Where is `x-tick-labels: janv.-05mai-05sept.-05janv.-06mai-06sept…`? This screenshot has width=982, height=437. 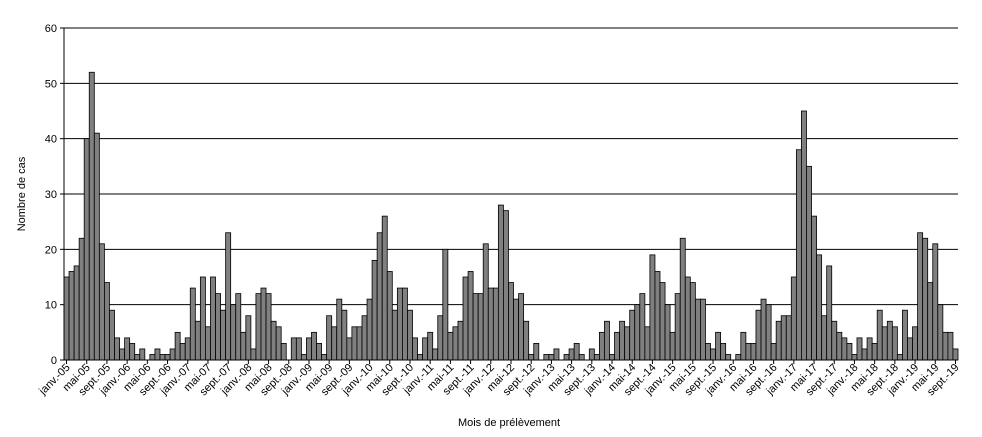
x-tick-labels: janv.-05mai-05sept.-05janv.-06mai-06sept… is located at coordinates (498, 380).